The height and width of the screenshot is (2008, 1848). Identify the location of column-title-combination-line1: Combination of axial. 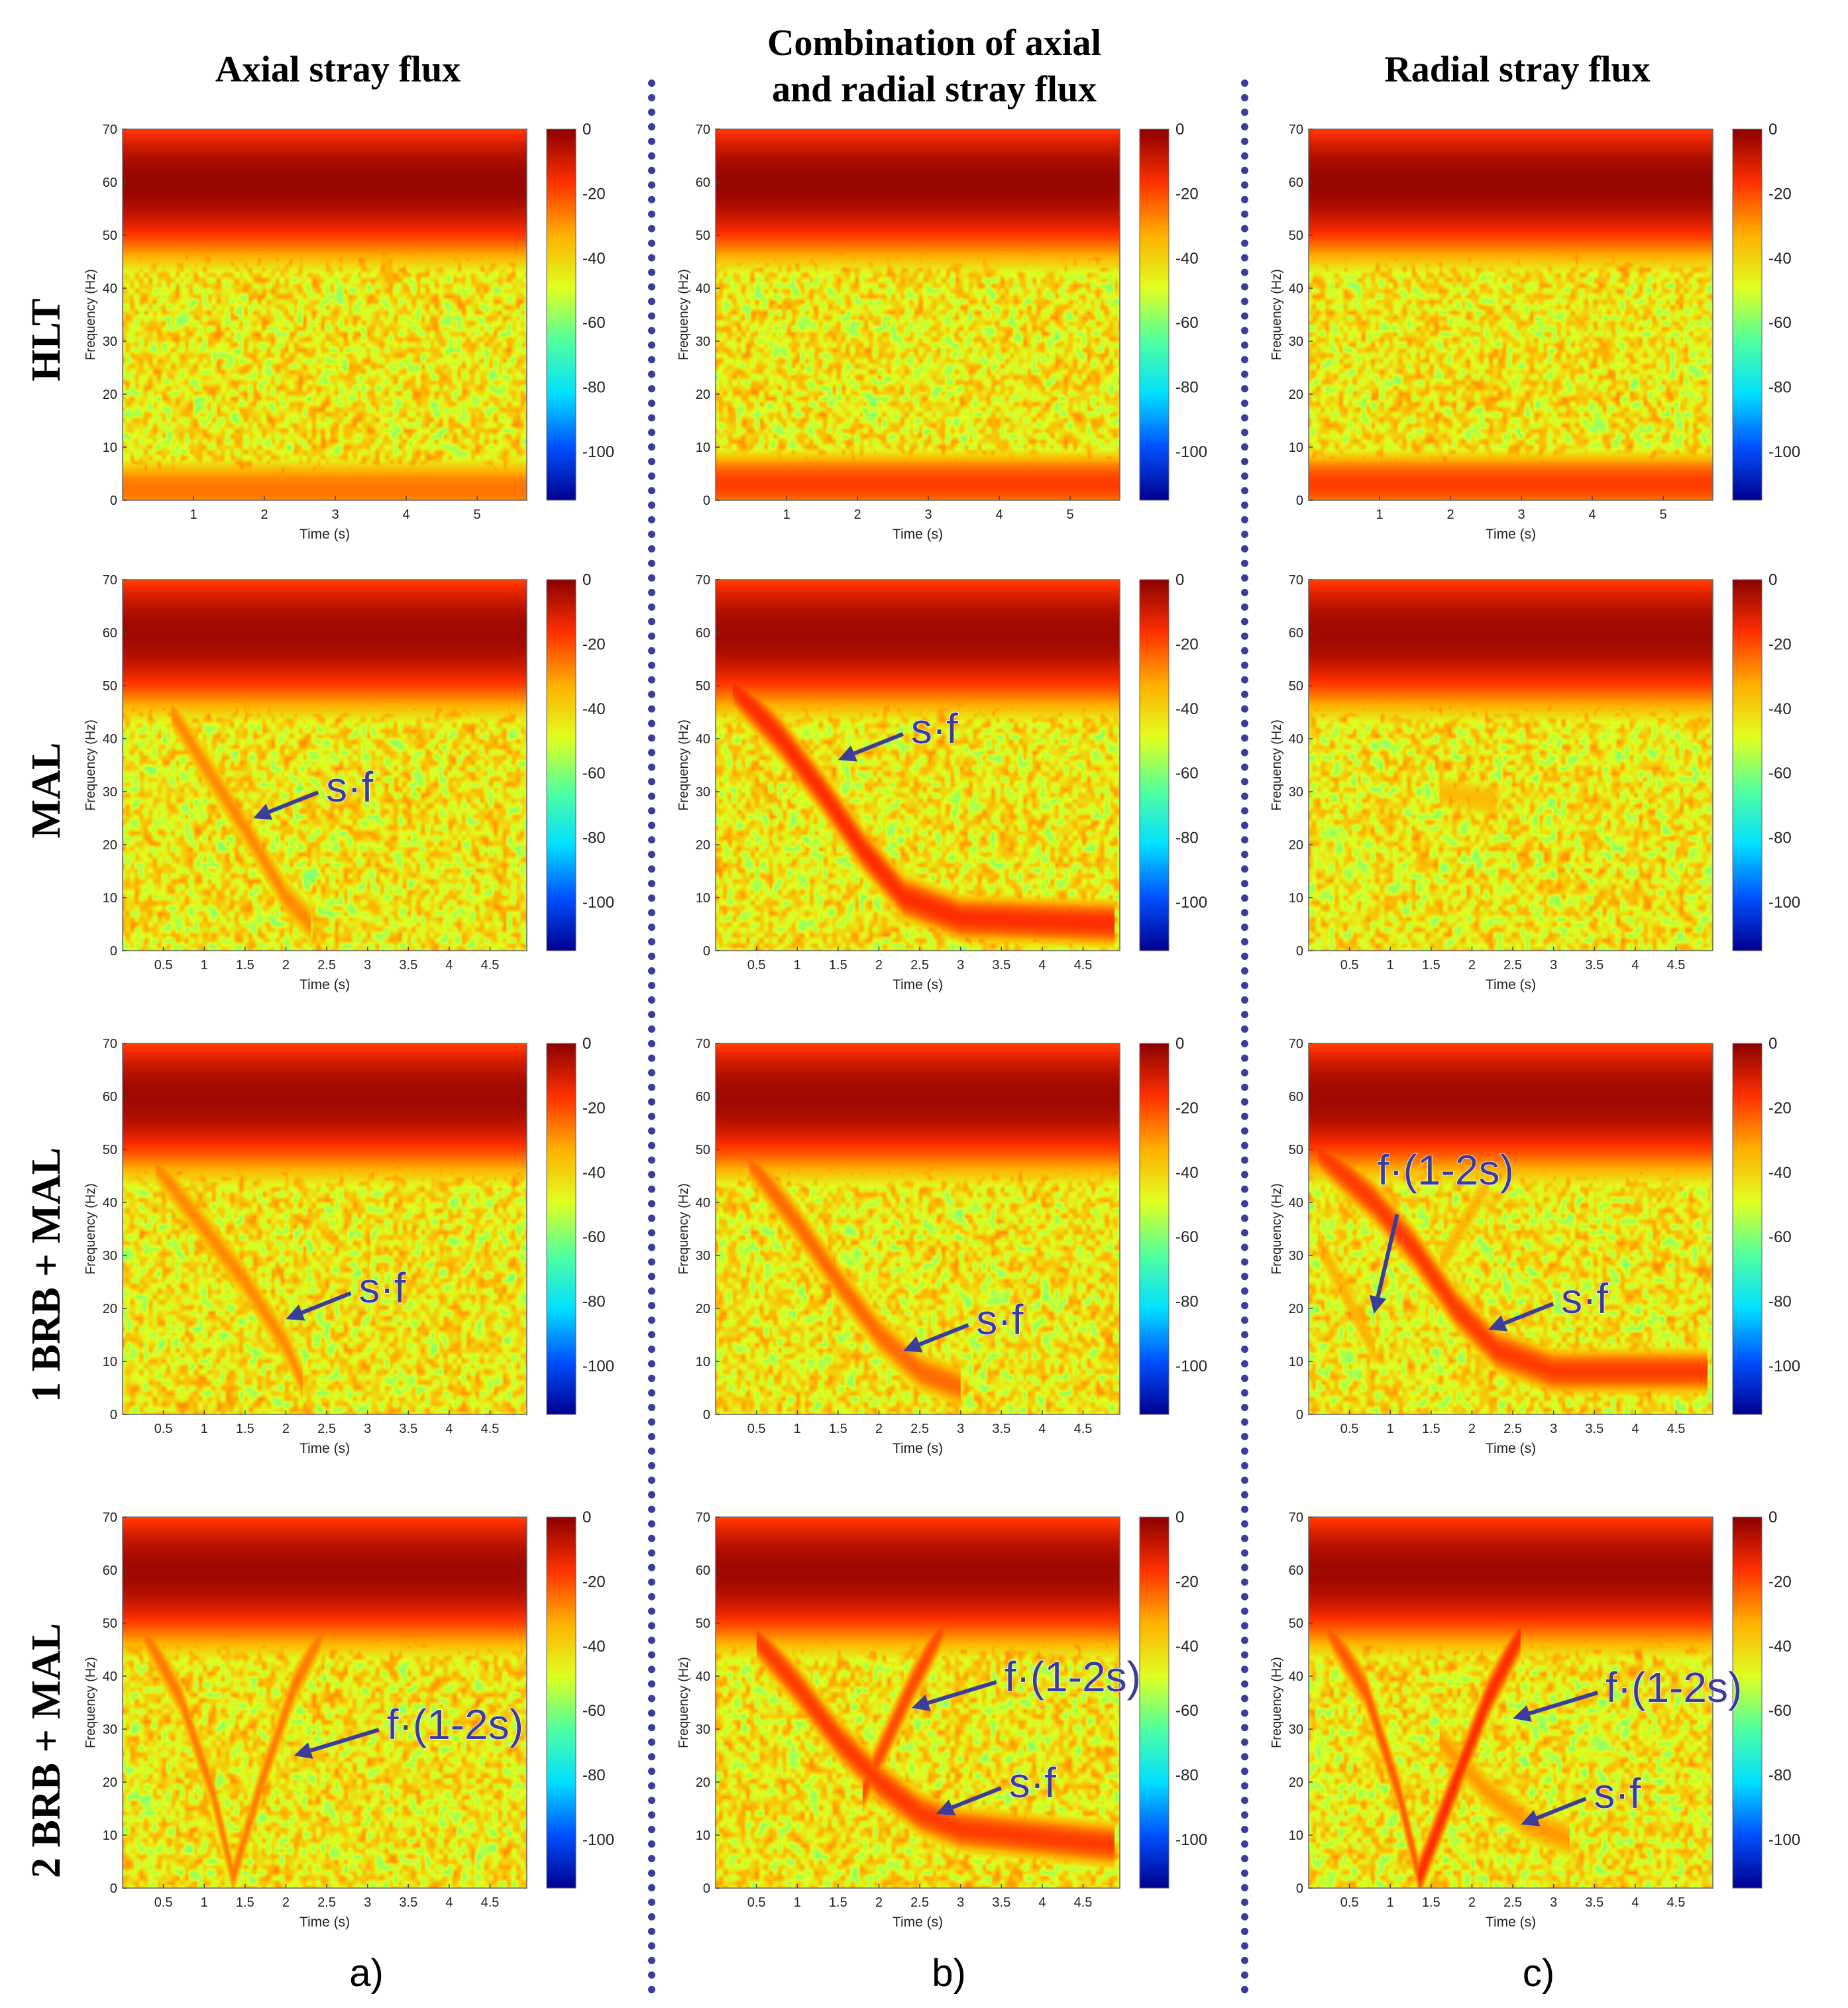
(934, 44).